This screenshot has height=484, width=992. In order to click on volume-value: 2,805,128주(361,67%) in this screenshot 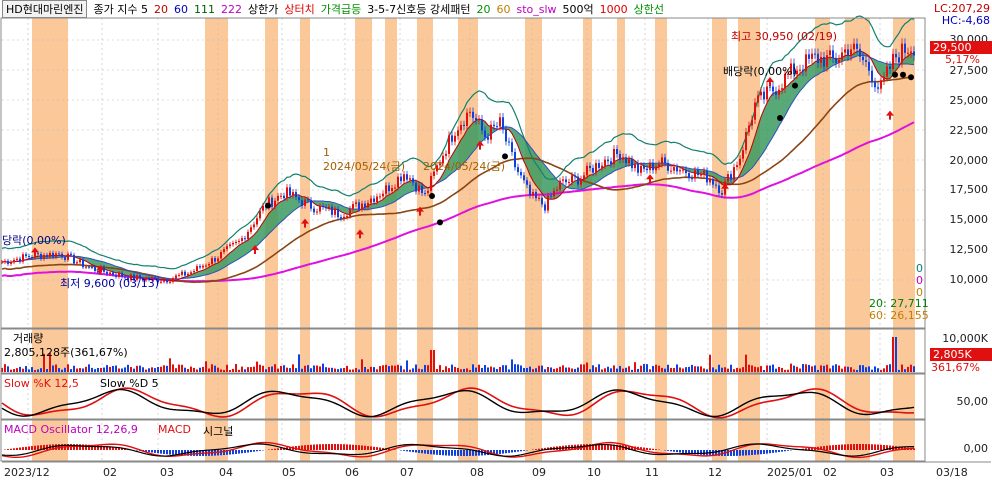, I will do `click(66, 352)`.